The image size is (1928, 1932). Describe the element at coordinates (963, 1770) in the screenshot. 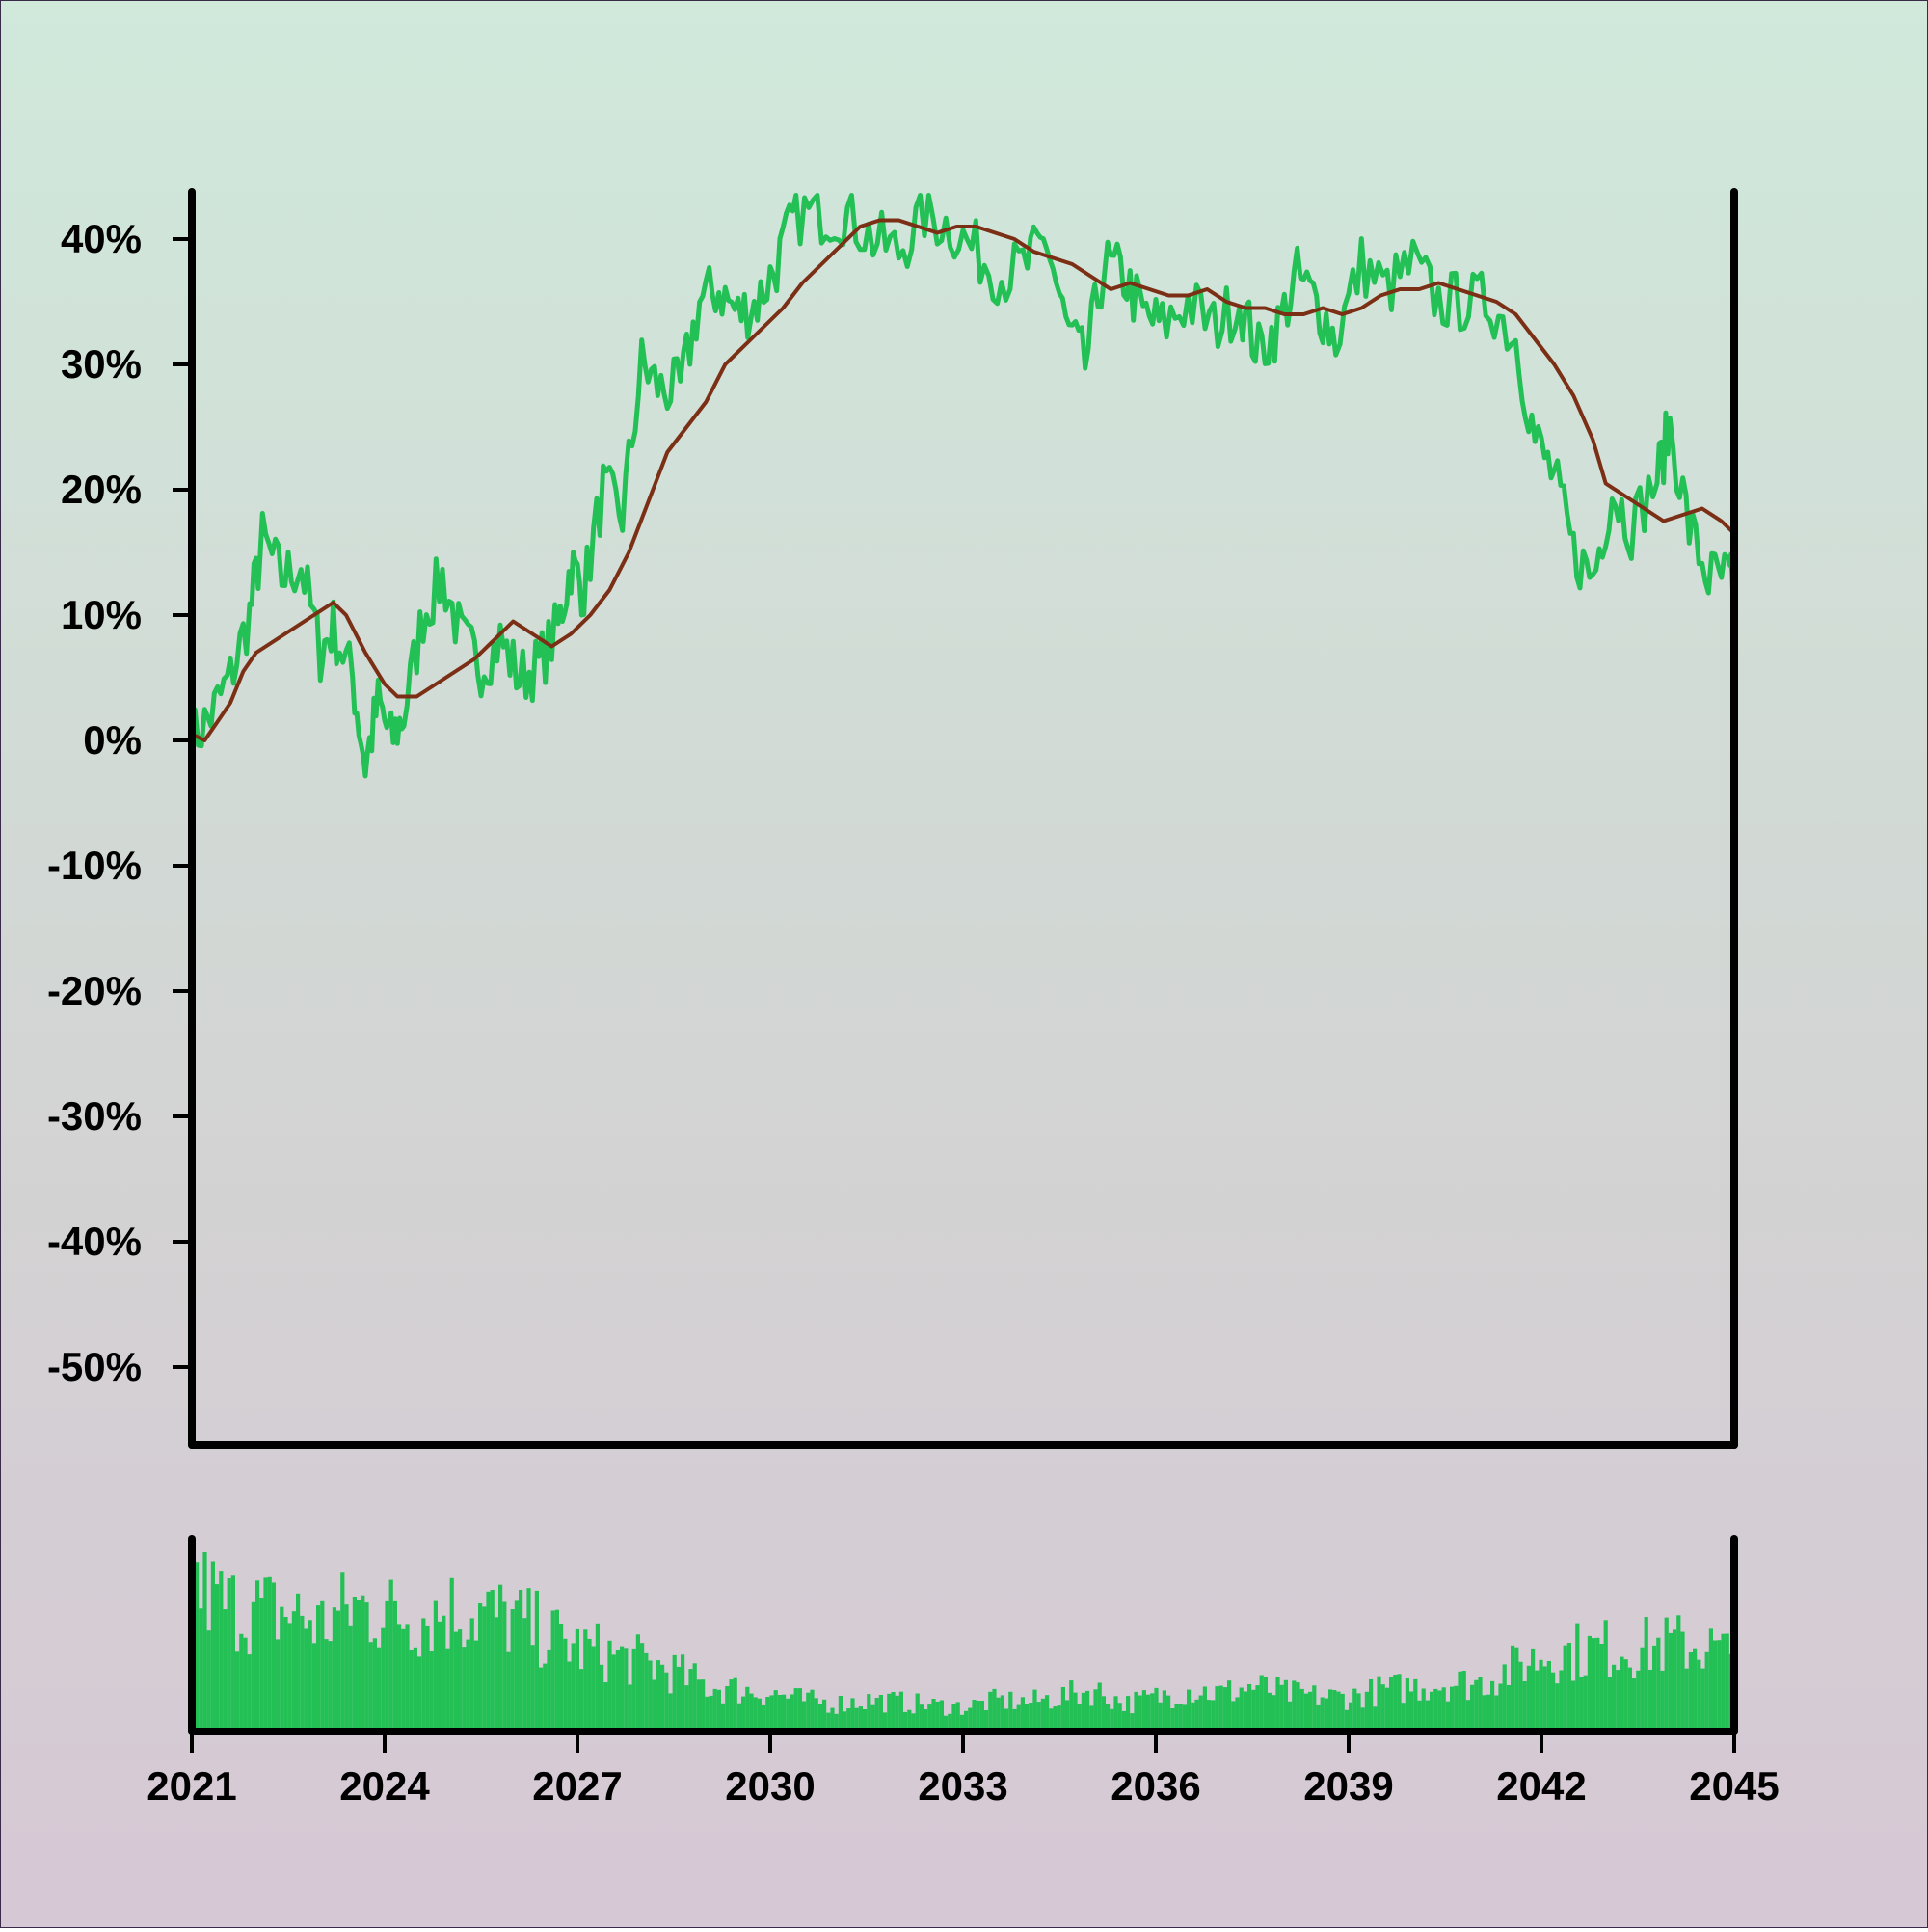

I see `x-axis-ticks: 2021 2024 2027 2030 2033 2036 2039 2042 2045` at that location.